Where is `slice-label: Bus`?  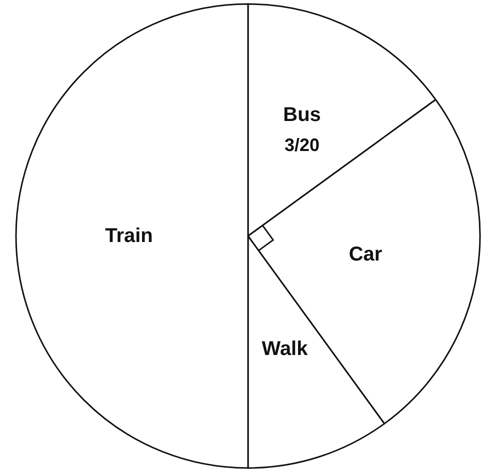 slice-label: Bus is located at coordinates (302, 115).